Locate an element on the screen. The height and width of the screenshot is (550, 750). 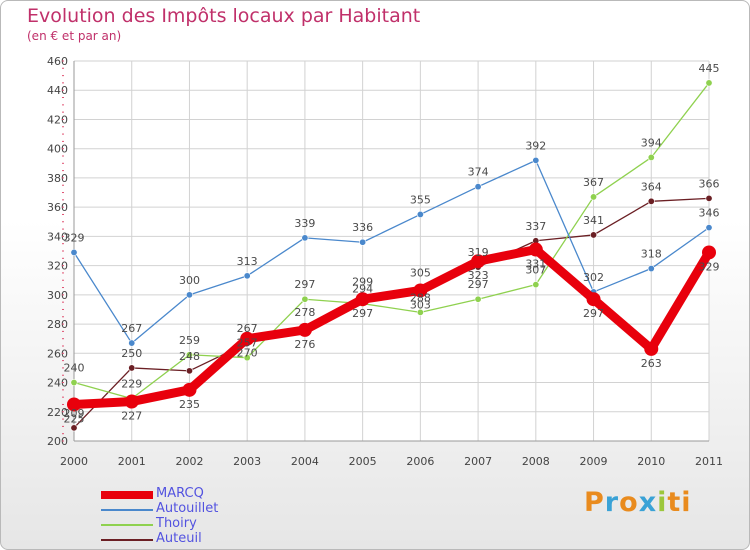
x-tick-label: 2009 is located at coordinates (594, 461).